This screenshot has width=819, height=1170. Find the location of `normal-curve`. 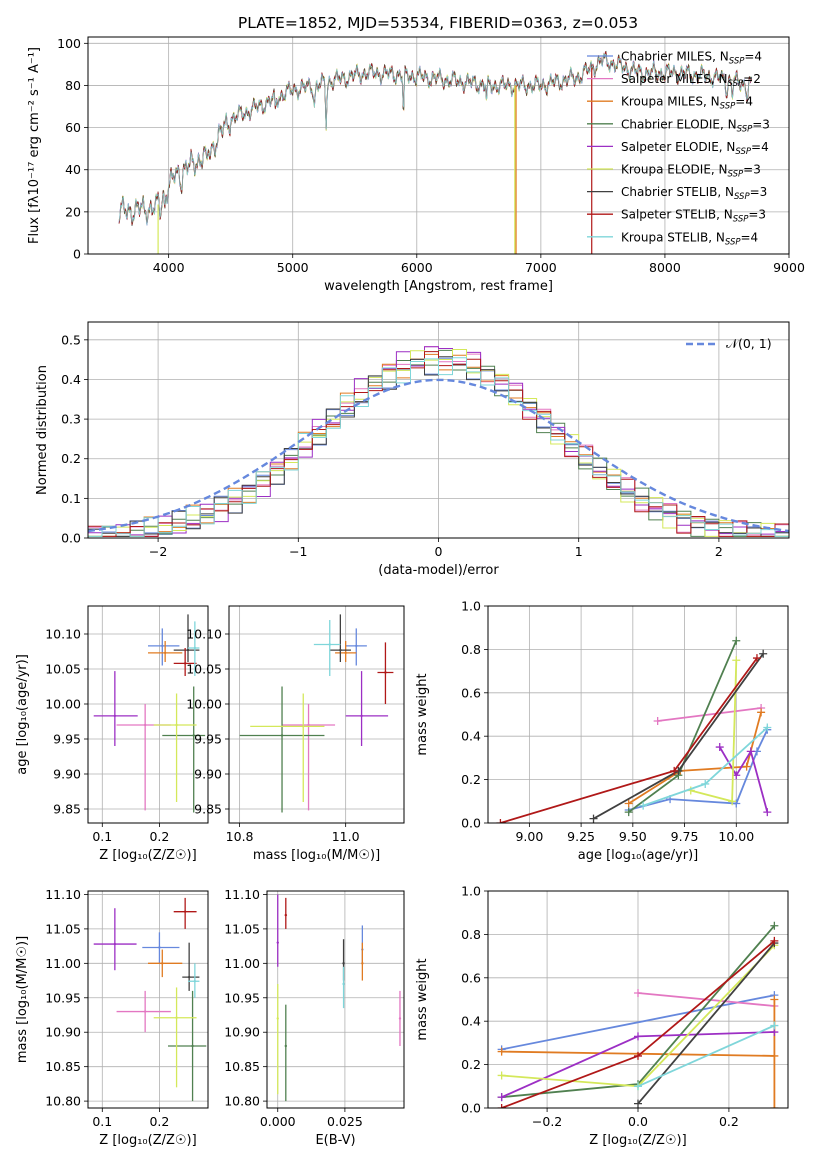

normal-curve is located at coordinates (438, 455).